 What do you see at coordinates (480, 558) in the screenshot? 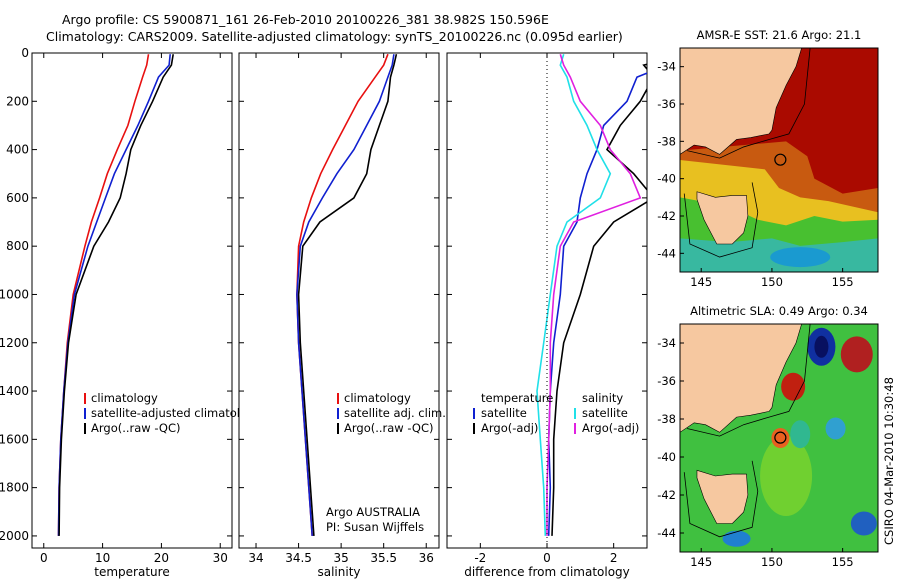
I see `difference-xtick-label: -2` at bounding box center [480, 558].